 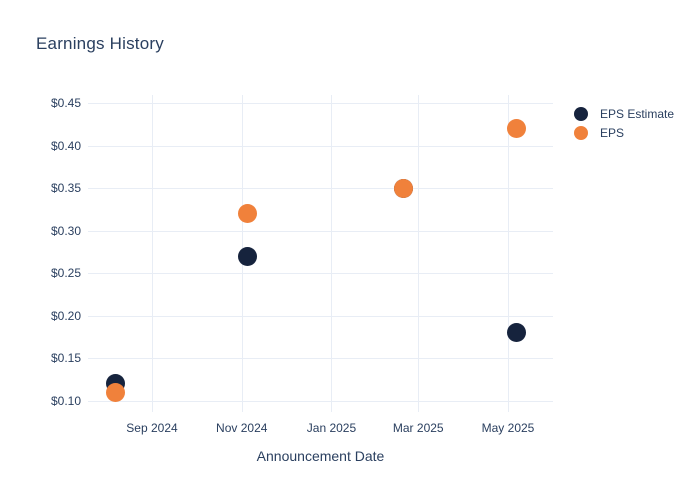 I want to click on x-tick-label: May 2025, so click(x=508, y=428).